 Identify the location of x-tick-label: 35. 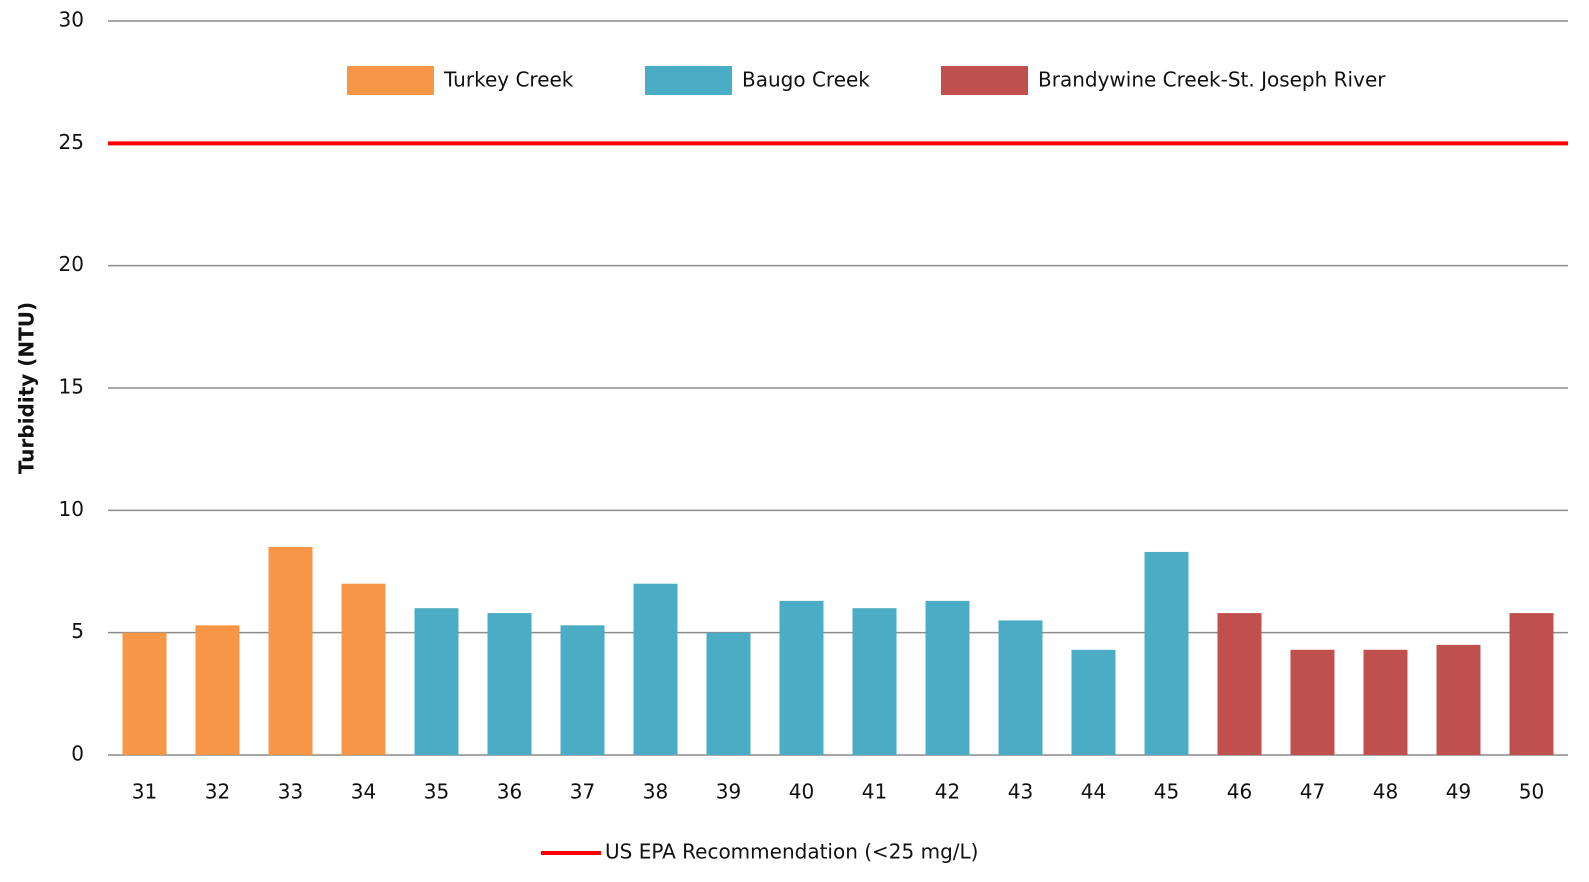
(436, 792).